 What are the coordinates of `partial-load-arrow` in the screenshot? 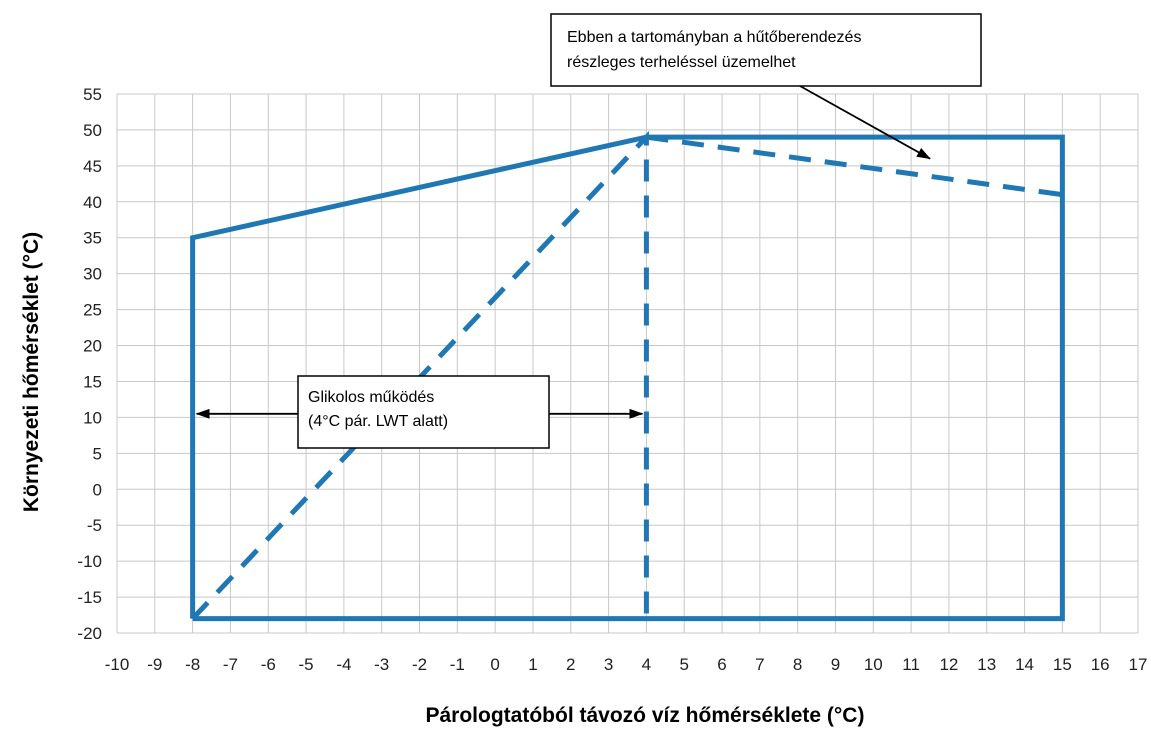 It's located at (865, 122).